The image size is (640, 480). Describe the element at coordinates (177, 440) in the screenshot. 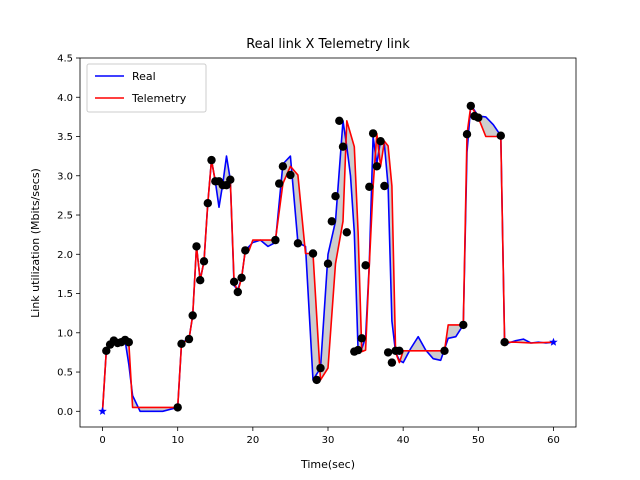

I see `x-tick-label: 10` at that location.